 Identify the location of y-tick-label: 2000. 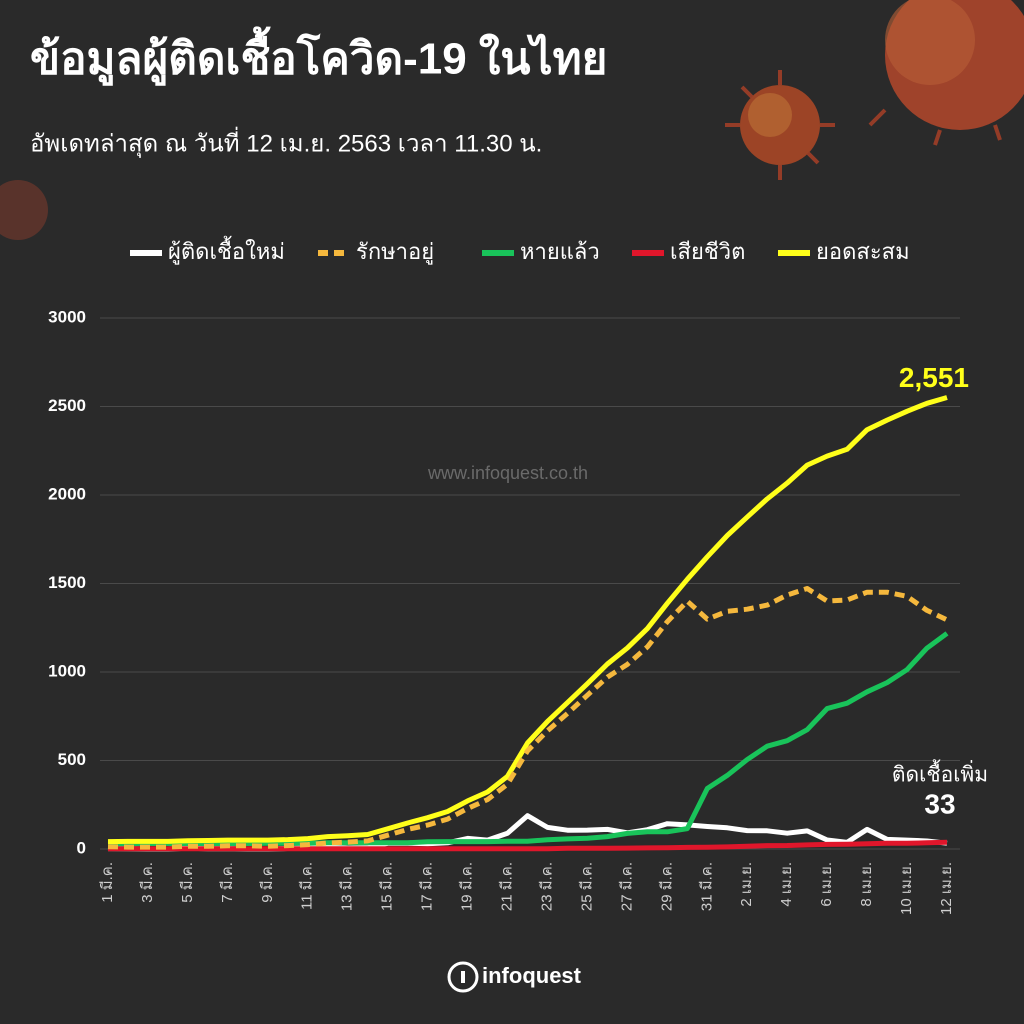
(67, 493).